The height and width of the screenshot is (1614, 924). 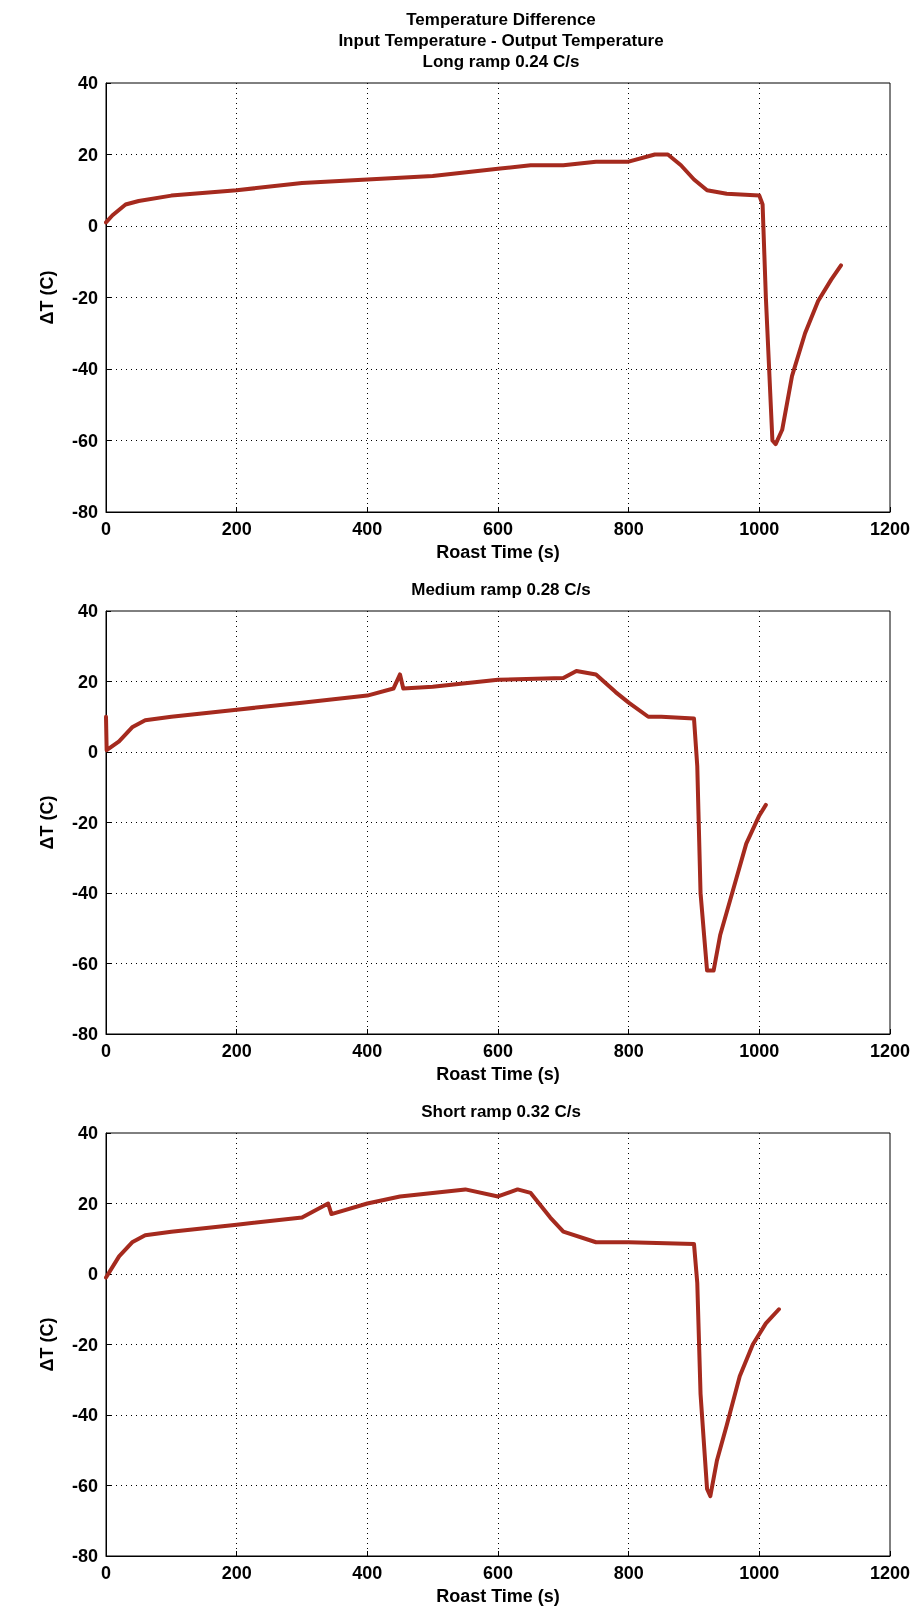 I want to click on chart-title: Medium ramp 0.28 C/s, so click(x=501, y=589).